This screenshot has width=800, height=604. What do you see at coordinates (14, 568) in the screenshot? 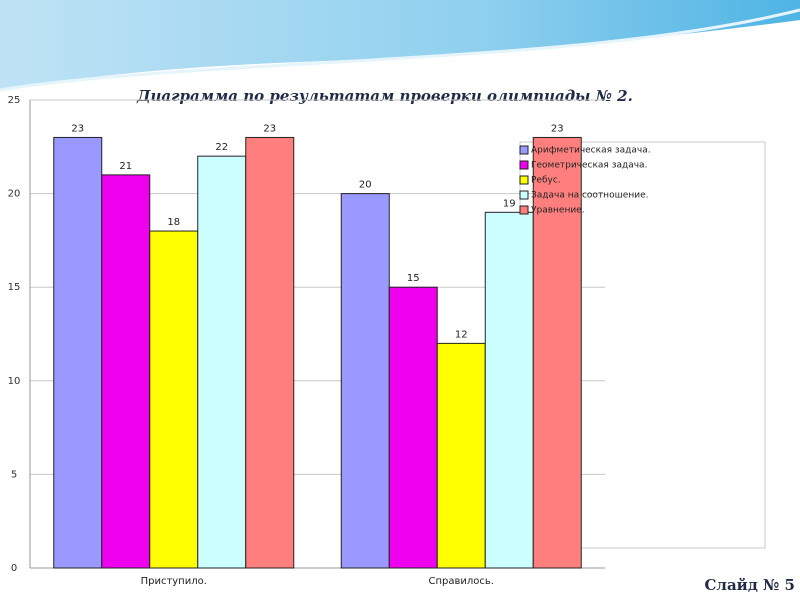
I see `y-tick-label: 0` at bounding box center [14, 568].